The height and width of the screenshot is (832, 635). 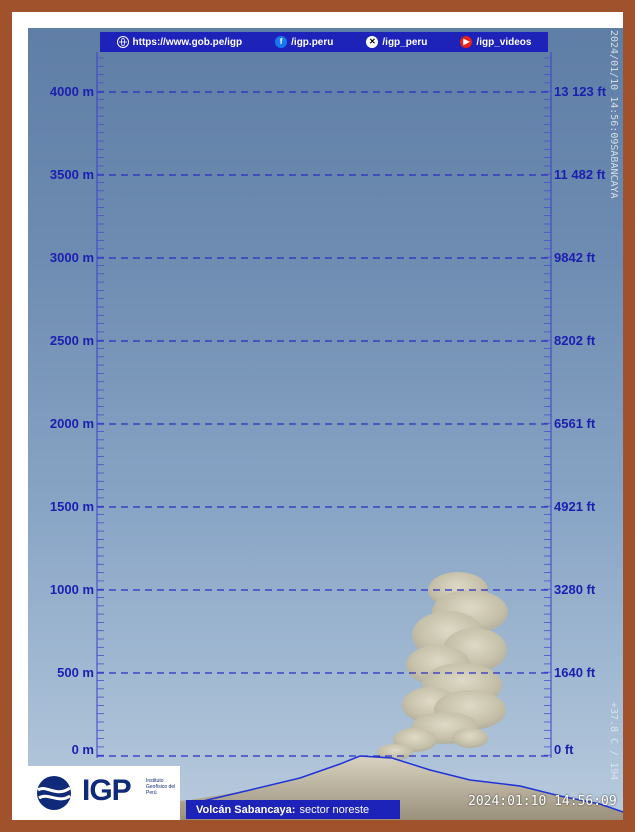 What do you see at coordinates (71, 340) in the screenshot?
I see `meter-label-2500: 2500 m` at bounding box center [71, 340].